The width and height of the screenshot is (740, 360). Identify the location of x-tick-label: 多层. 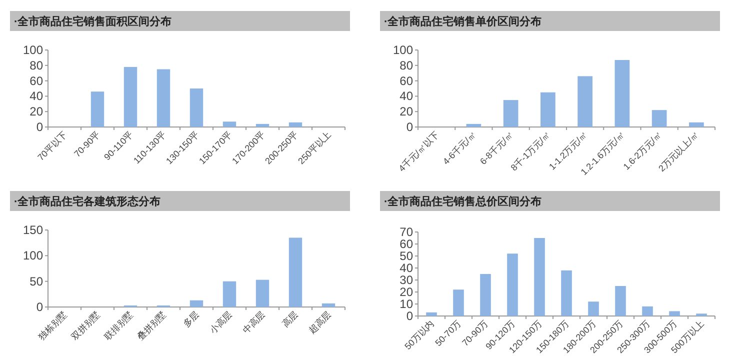
(191, 319).